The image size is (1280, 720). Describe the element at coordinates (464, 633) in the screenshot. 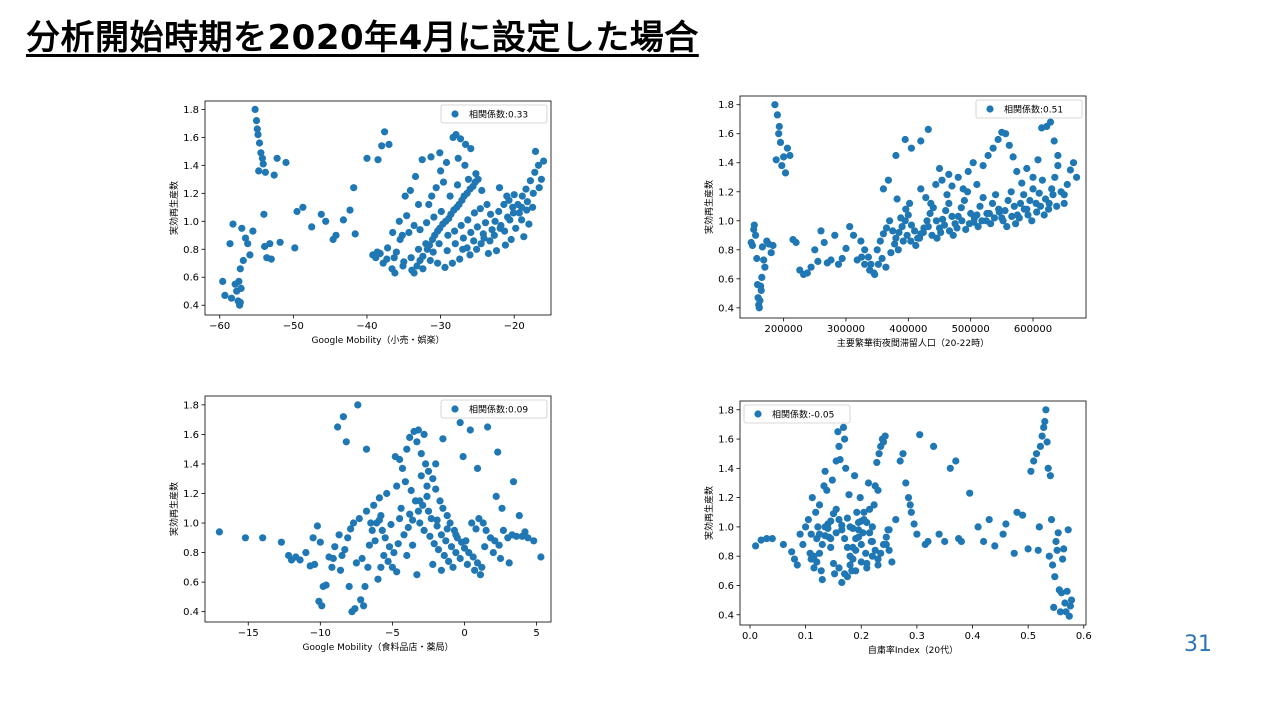

I see `x-tick-label: 0` at that location.